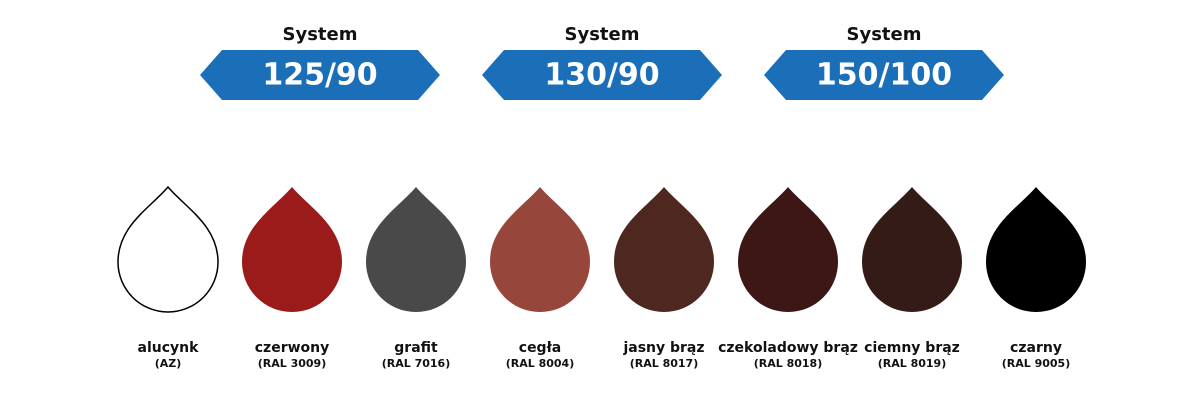 The width and height of the screenshot is (1200, 400). What do you see at coordinates (292, 363) in the screenshot?
I see `color-code: (RAL 3009)` at bounding box center [292, 363].